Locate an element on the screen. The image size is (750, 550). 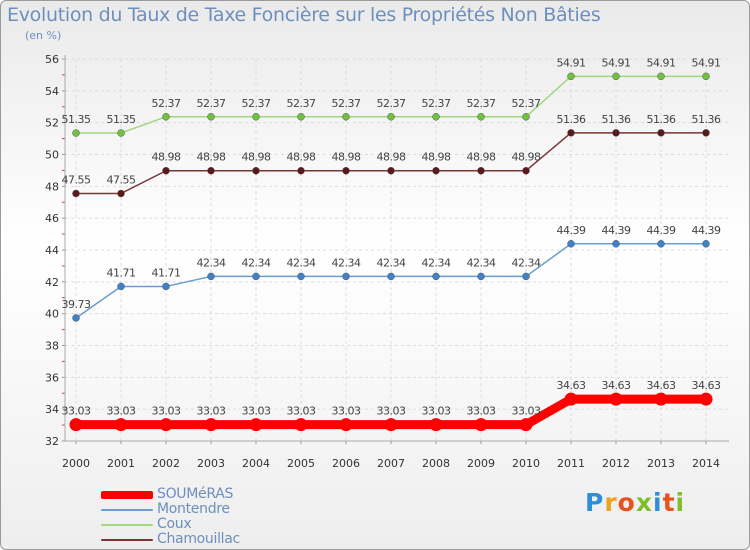
x-tick-label: 2000 is located at coordinates (76, 463).